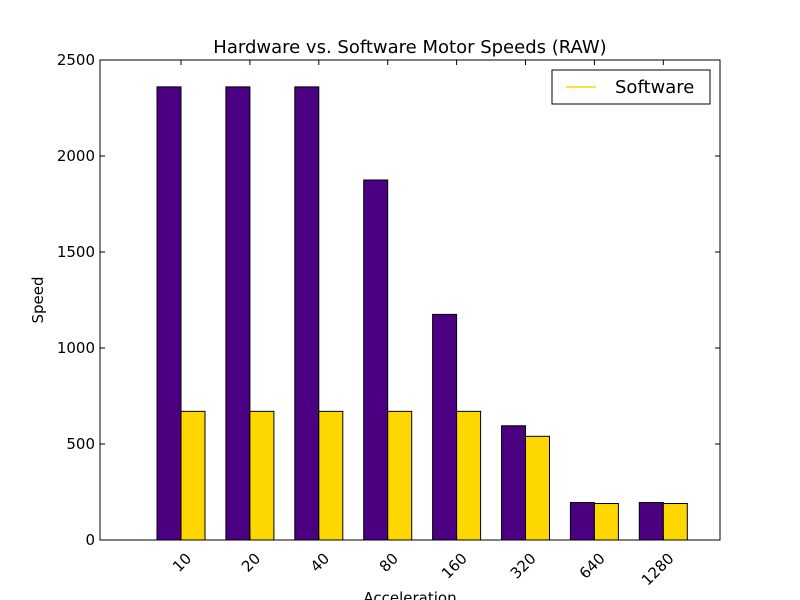 Image resolution: width=800 pixels, height=600 pixels. What do you see at coordinates (76, 348) in the screenshot?
I see `y-tick-label: 1000` at bounding box center [76, 348].